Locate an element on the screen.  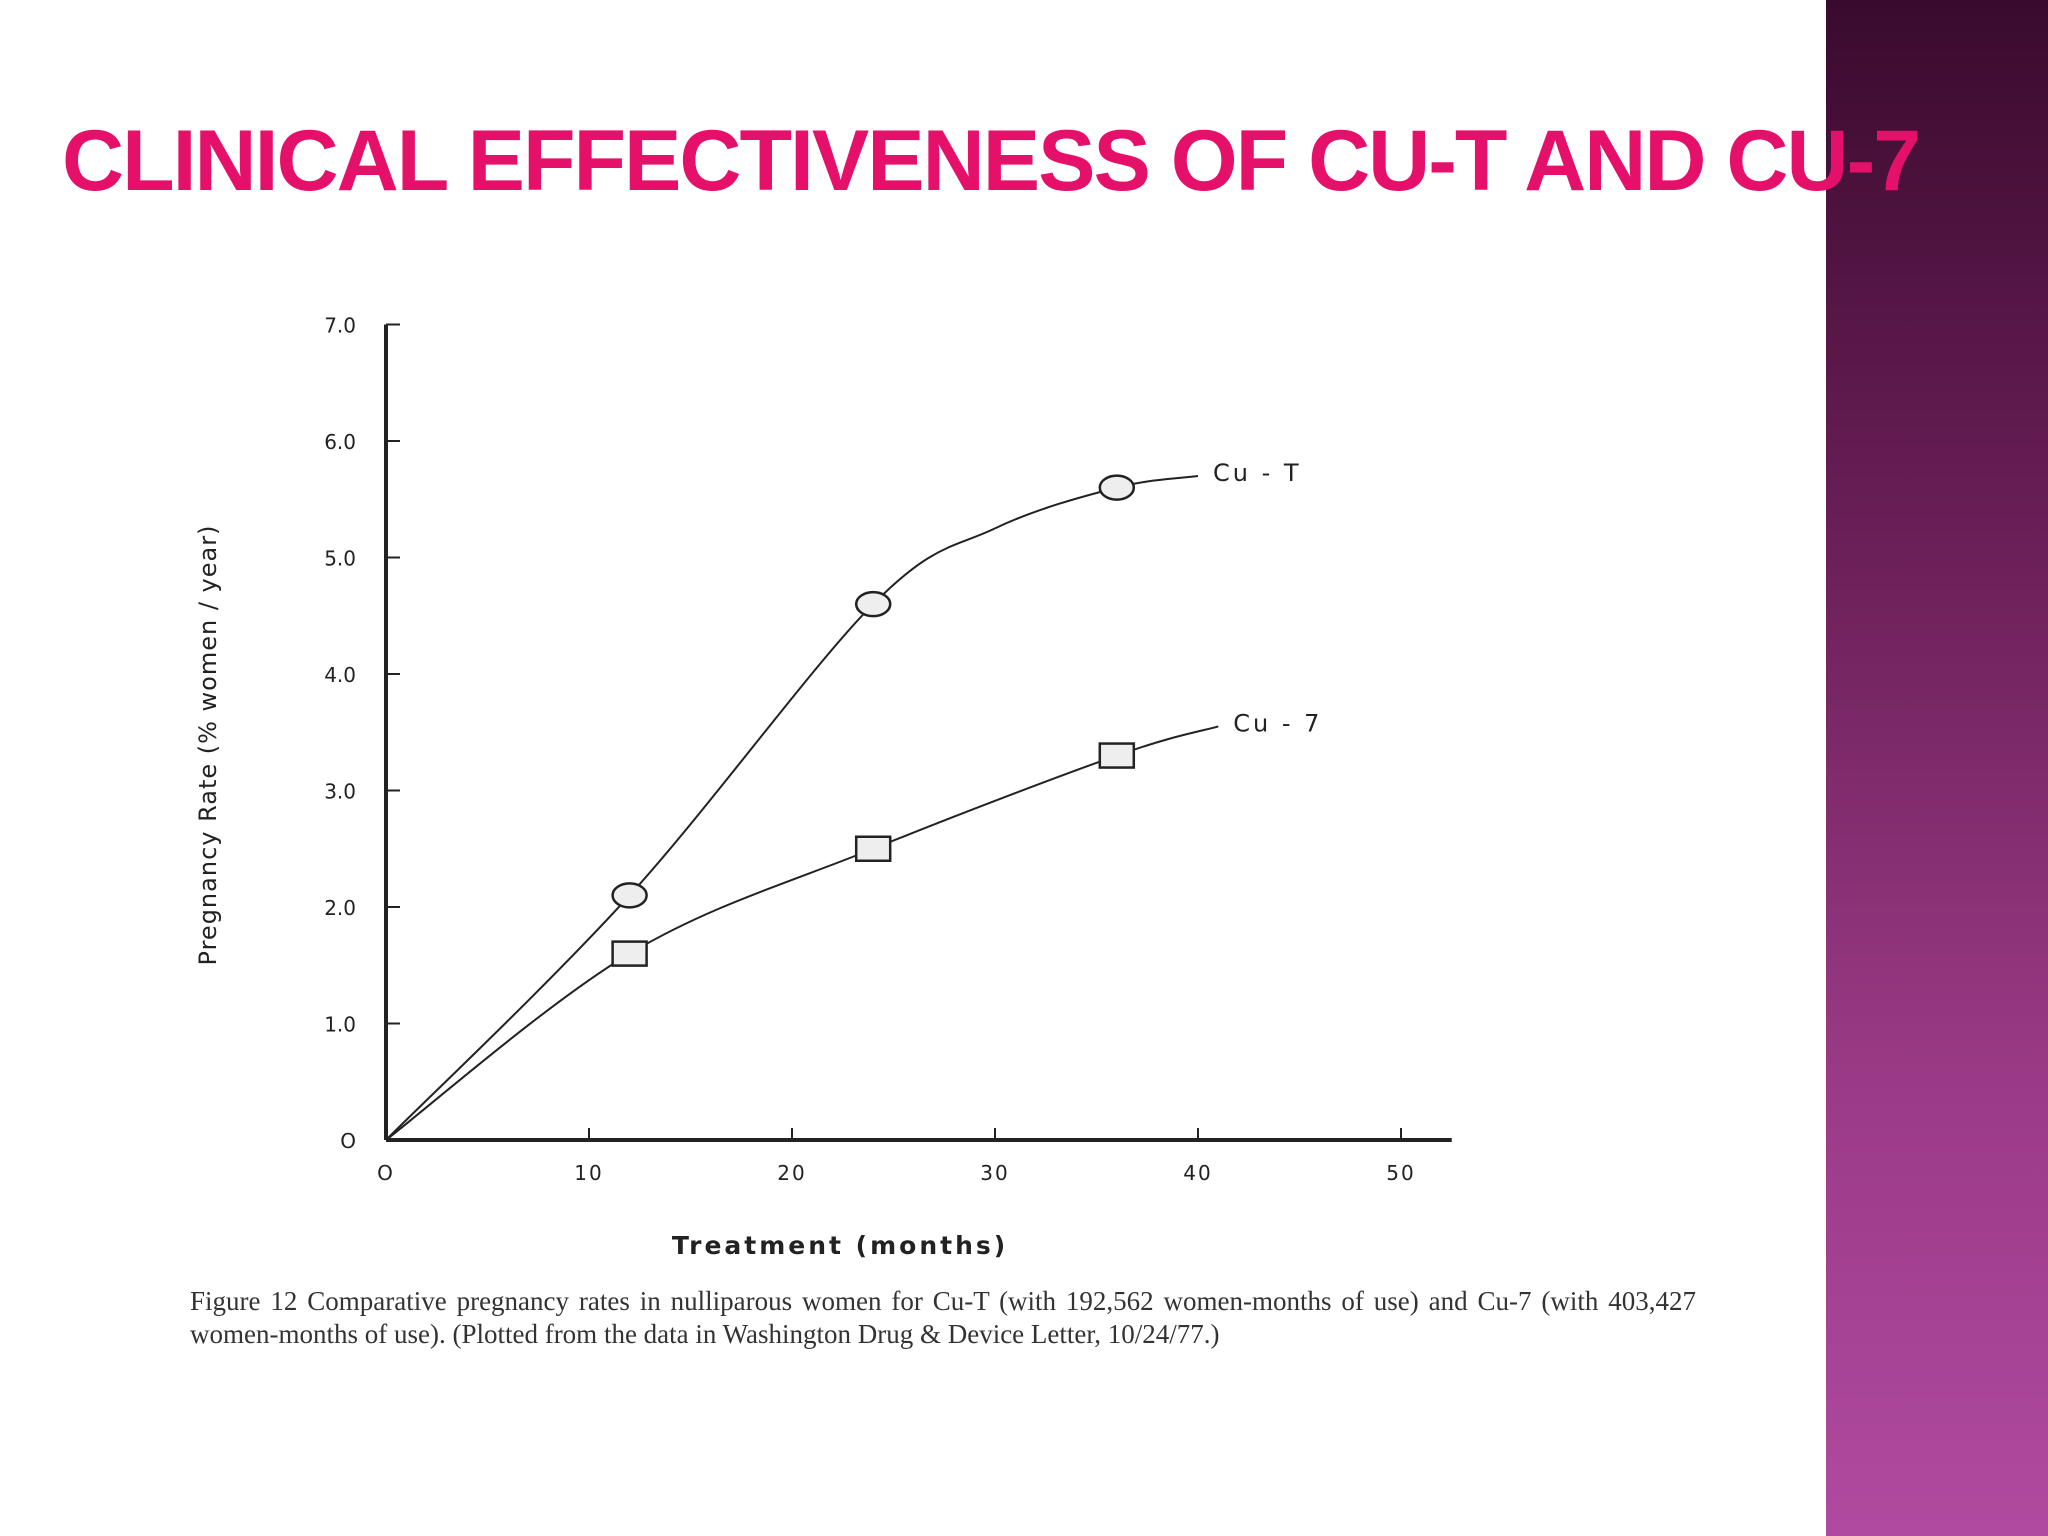
x-tick-label: 20 is located at coordinates (791, 1173).